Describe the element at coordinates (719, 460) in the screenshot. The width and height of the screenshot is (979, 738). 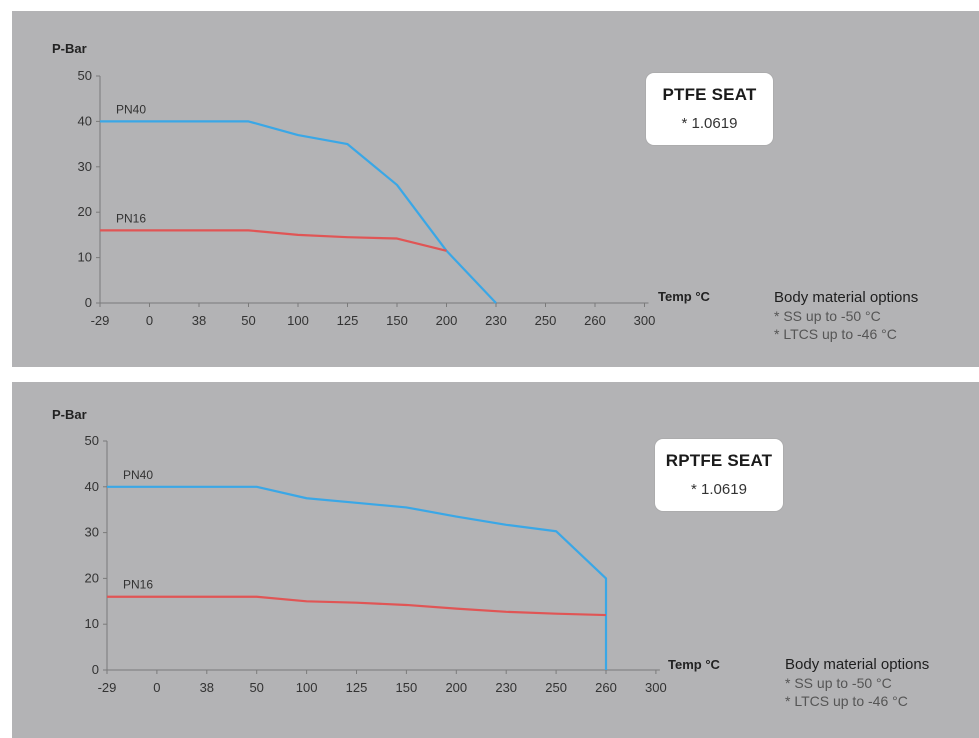
I see `seat-title: RPTFE SEAT` at that location.